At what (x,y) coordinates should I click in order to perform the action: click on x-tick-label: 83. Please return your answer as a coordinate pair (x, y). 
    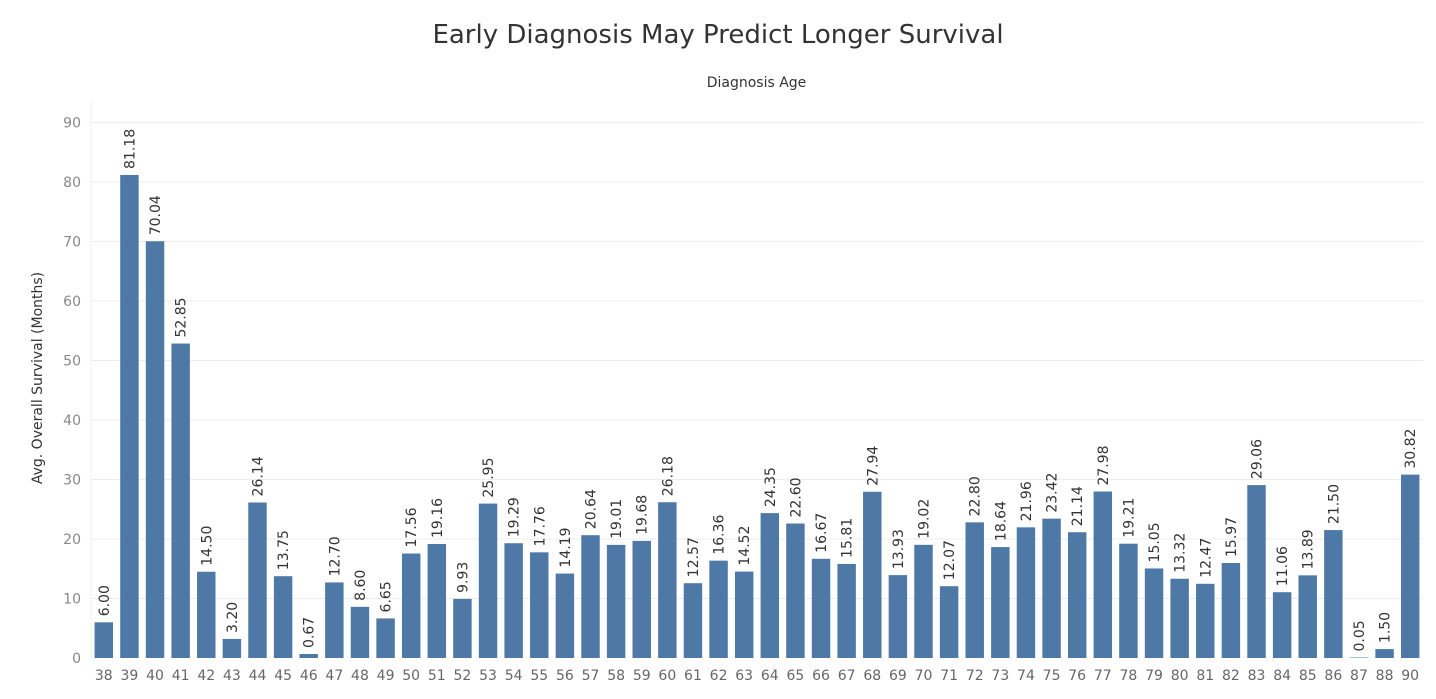
    Looking at the image, I should click on (1257, 676).